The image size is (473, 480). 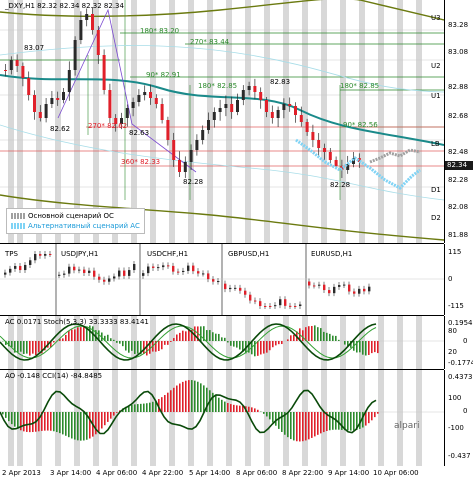 What do you see at coordinates (460, 363) in the screenshot?
I see `axis-label: -0.1774` at bounding box center [460, 363].